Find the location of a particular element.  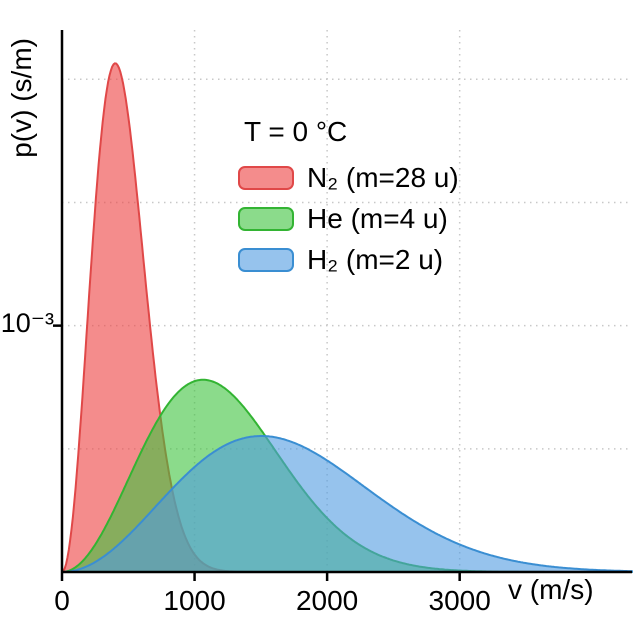

legend-swatch-n2 is located at coordinates (266, 178).